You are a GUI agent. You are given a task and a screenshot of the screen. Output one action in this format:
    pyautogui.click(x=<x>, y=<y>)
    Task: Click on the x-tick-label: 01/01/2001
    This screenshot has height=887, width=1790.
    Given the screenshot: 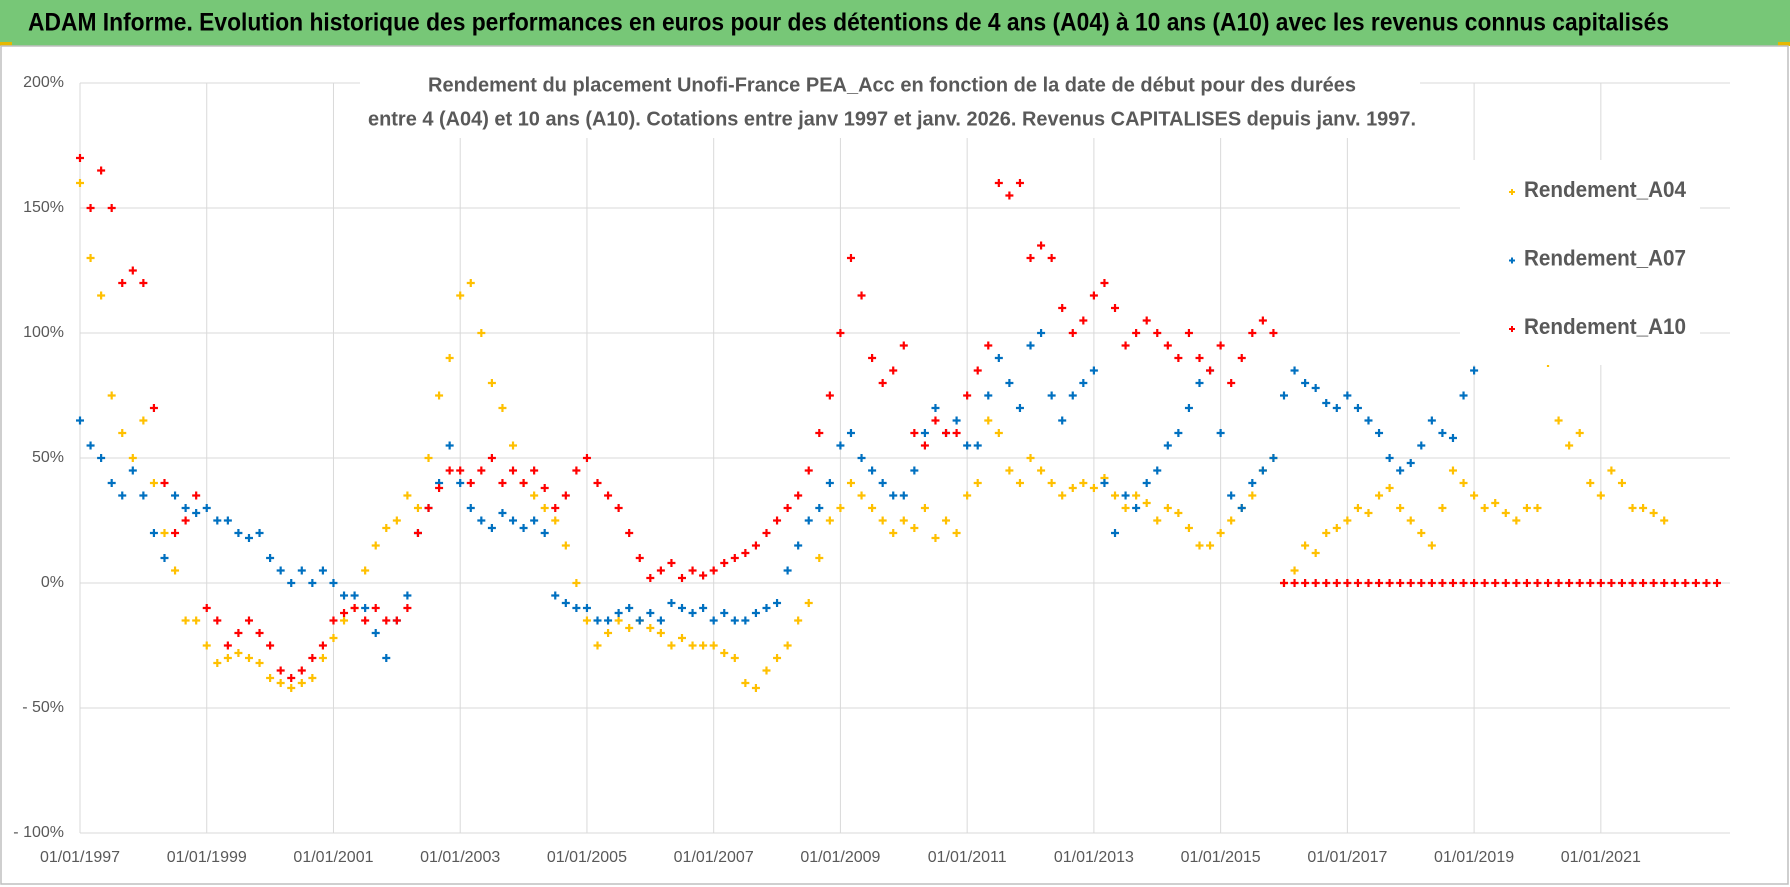 What is the action you would take?
    pyautogui.click(x=333, y=857)
    